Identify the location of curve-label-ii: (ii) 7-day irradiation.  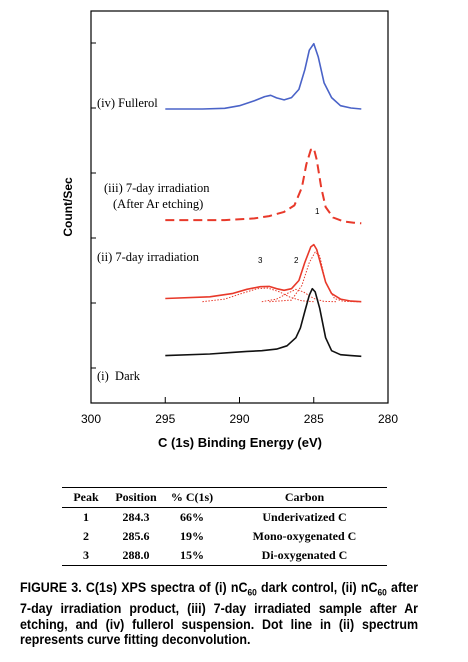
(148, 257).